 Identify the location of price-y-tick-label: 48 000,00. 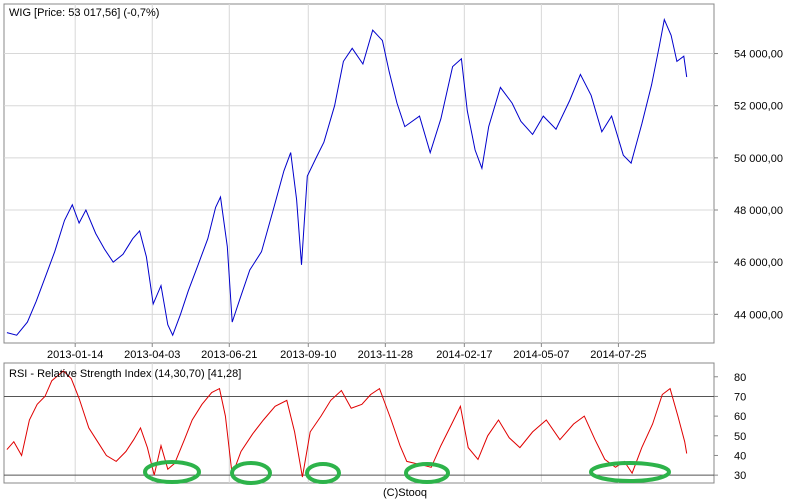
(758, 211).